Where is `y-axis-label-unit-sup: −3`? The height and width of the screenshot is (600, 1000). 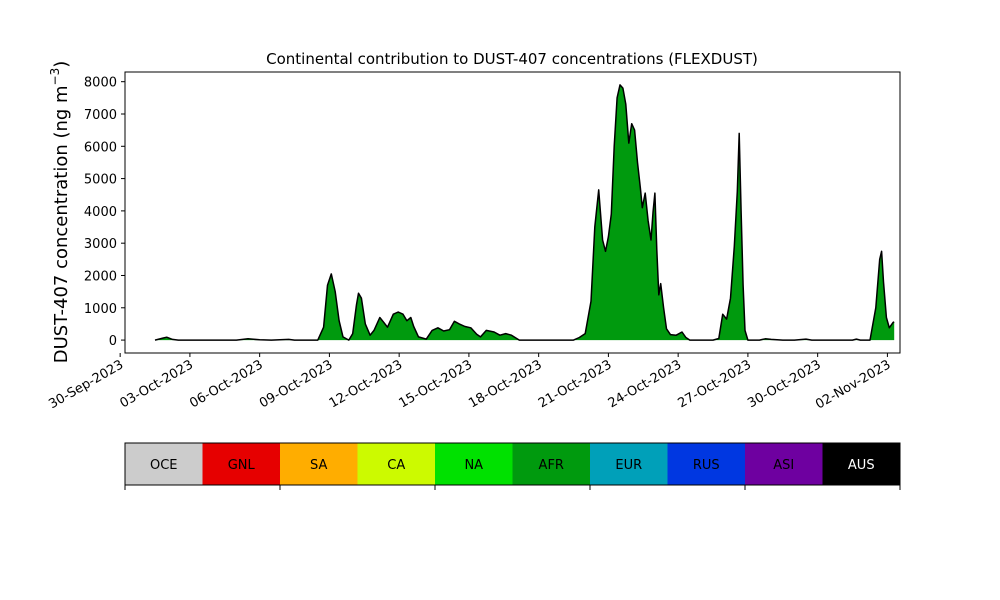 y-axis-label-unit-sup: −3 is located at coordinates (55, 77).